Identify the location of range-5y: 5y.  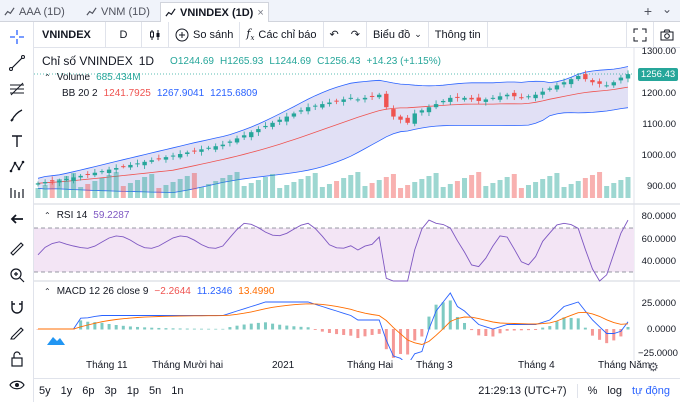
(45, 390).